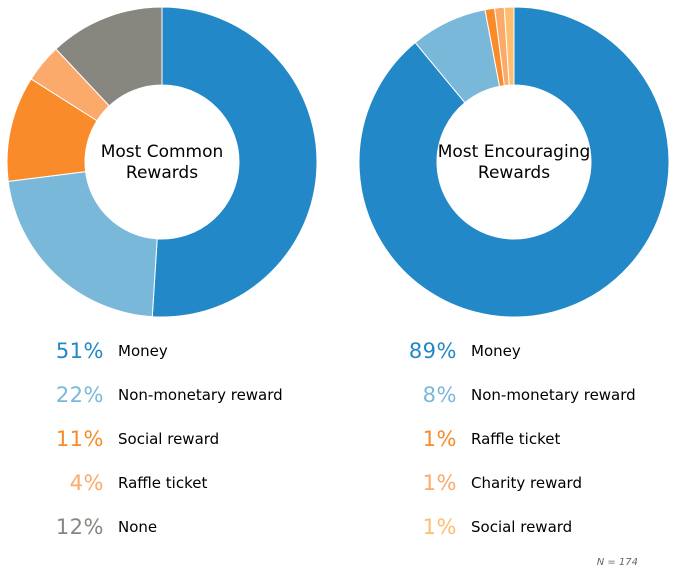 Image resolution: width=675 pixels, height=587 pixels. I want to click on chart-center-title: Most Common Rewards, so click(162, 162).